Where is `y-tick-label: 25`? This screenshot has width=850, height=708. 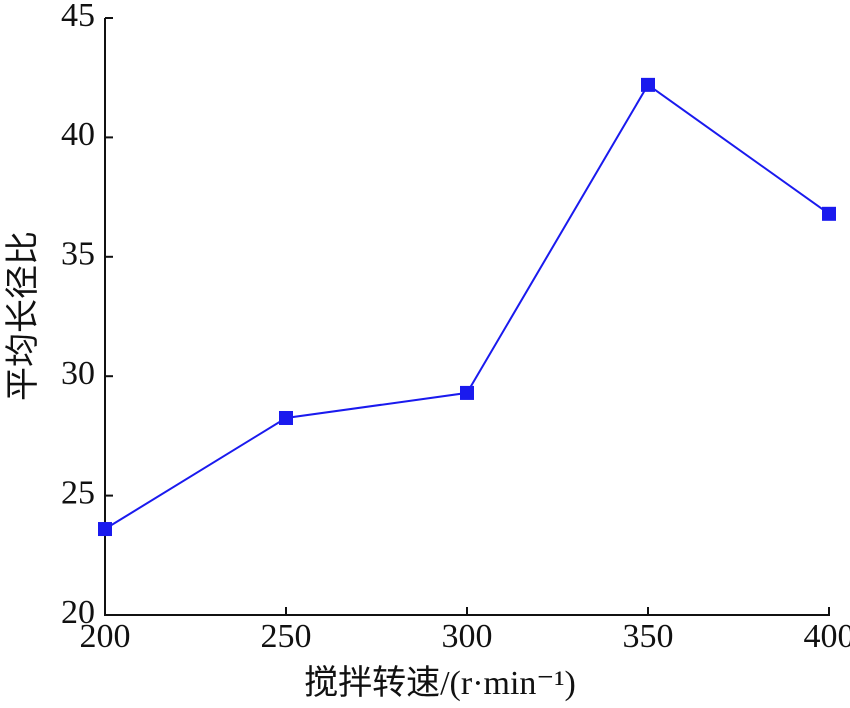 y-tick-label: 25 is located at coordinates (78, 492).